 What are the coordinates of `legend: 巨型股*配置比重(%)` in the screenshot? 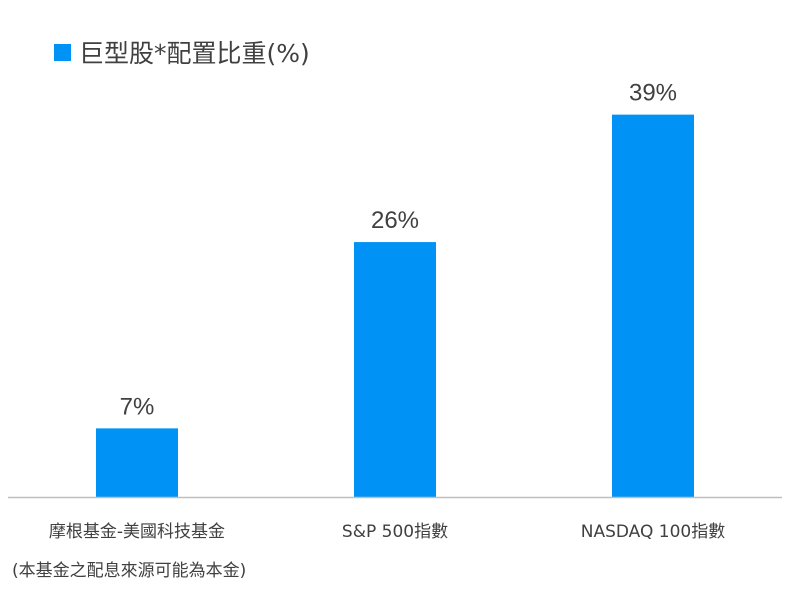 It's located at (182, 52).